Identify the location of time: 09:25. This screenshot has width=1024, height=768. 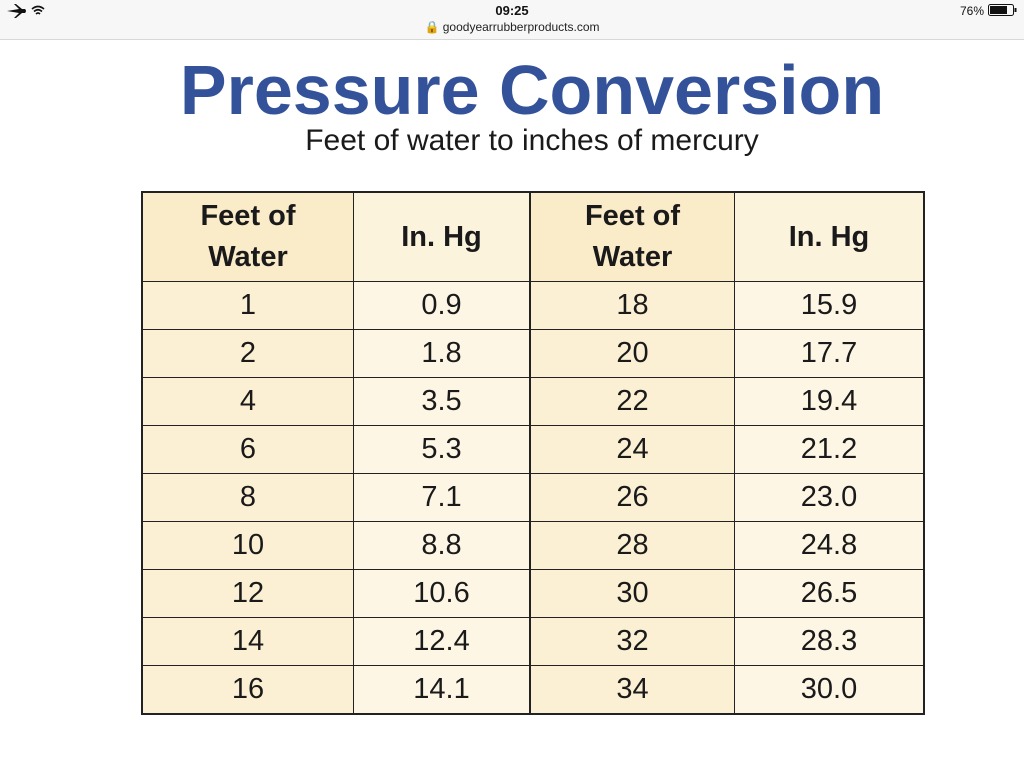
(512, 10).